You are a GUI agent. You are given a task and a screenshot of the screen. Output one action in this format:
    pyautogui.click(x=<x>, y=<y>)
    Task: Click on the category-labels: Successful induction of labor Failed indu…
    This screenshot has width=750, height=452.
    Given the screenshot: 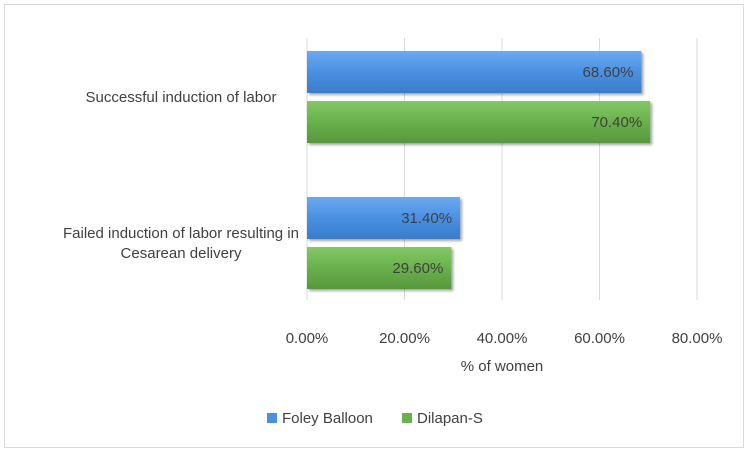 What is the action you would take?
    pyautogui.click(x=181, y=175)
    